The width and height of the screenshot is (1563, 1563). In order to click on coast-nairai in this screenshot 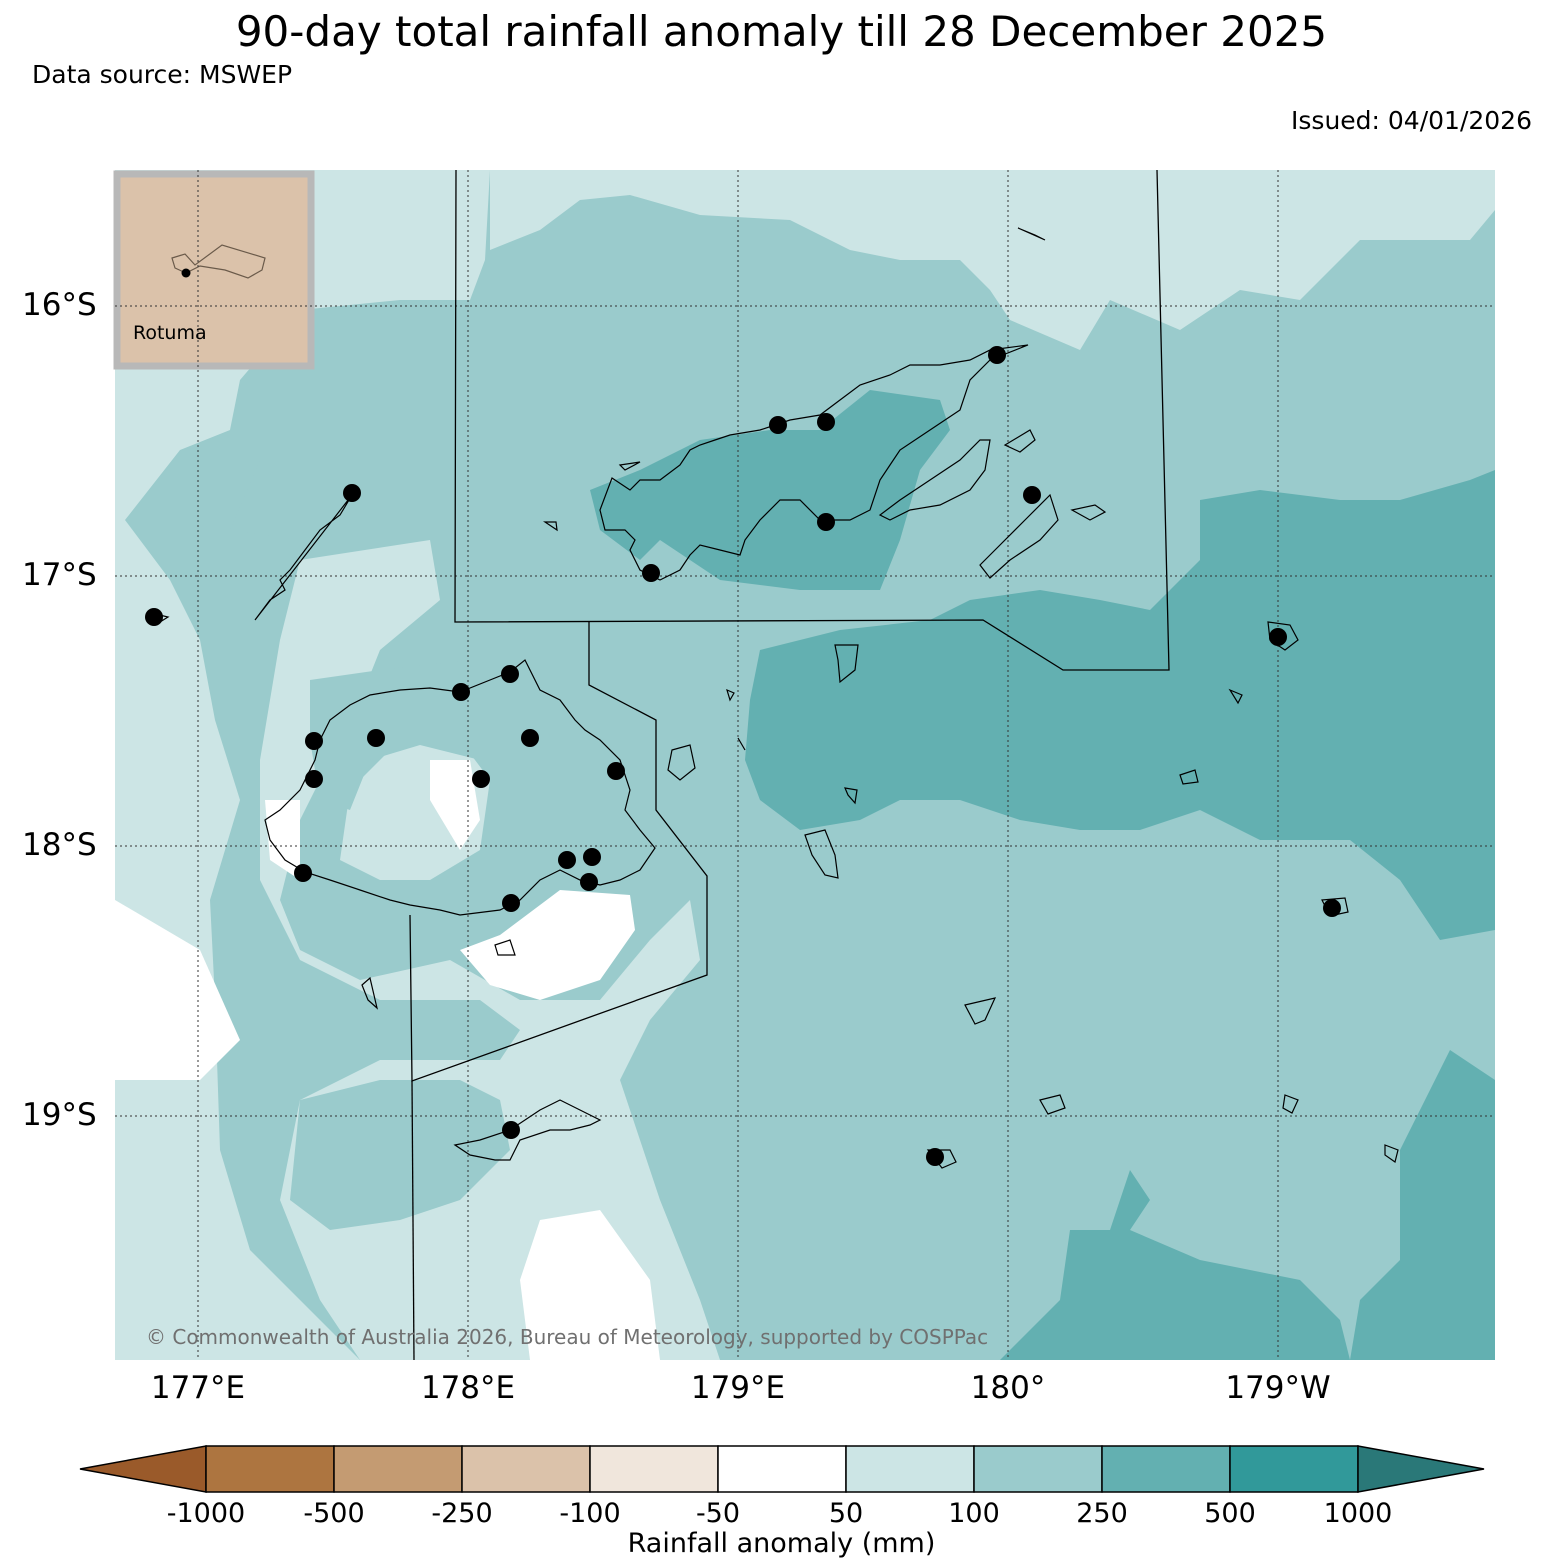, I will do `click(851, 796)`.